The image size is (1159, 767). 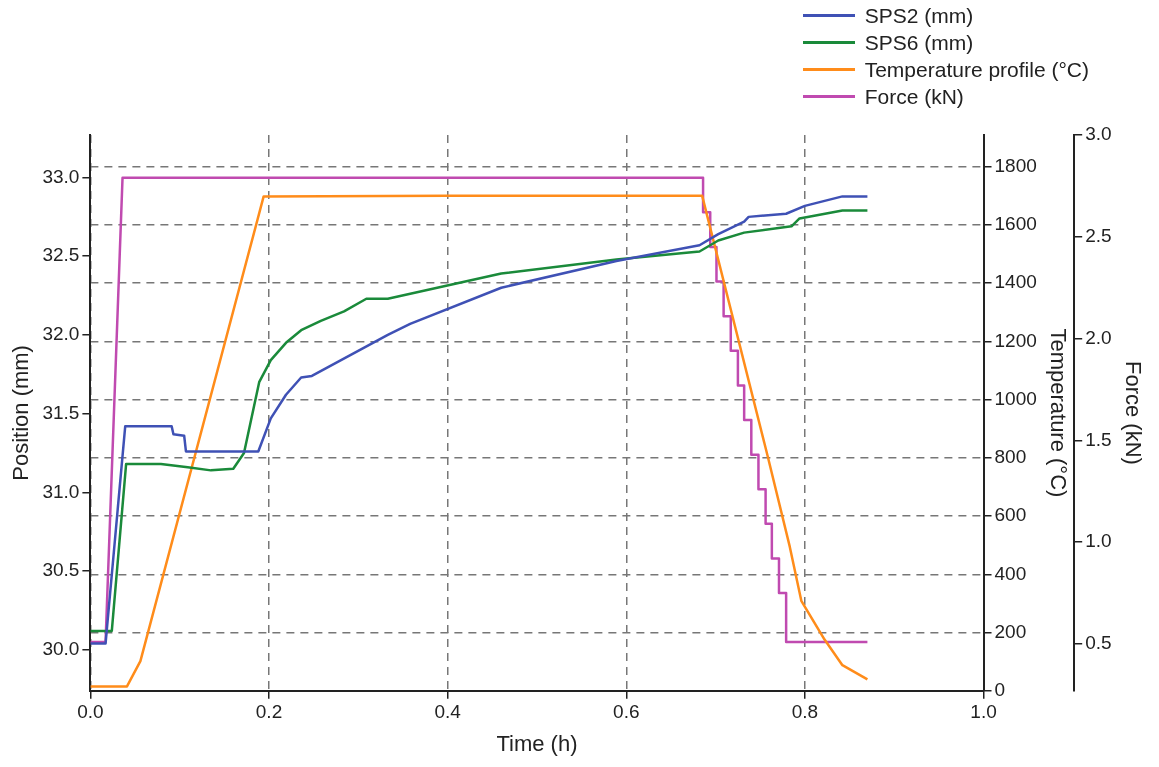 I want to click on x-tick-label: 0.8, so click(x=805, y=712).